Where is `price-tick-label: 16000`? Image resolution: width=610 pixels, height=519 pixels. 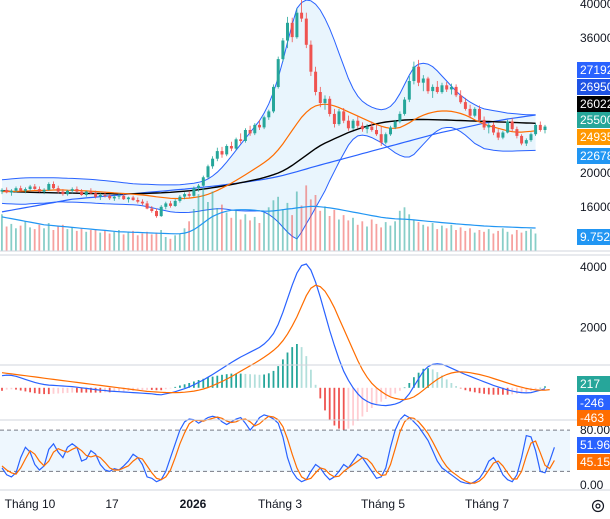
price-tick-label: 16000 is located at coordinates (595, 207).